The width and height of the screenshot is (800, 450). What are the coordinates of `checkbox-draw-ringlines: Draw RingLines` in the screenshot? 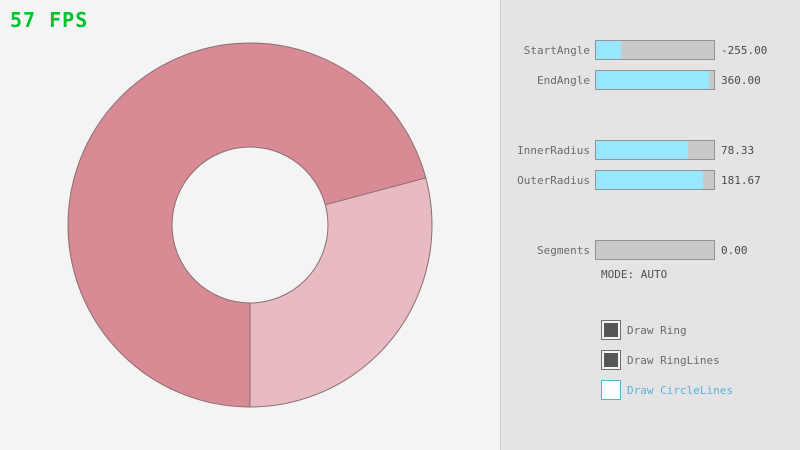 It's located at (660, 360).